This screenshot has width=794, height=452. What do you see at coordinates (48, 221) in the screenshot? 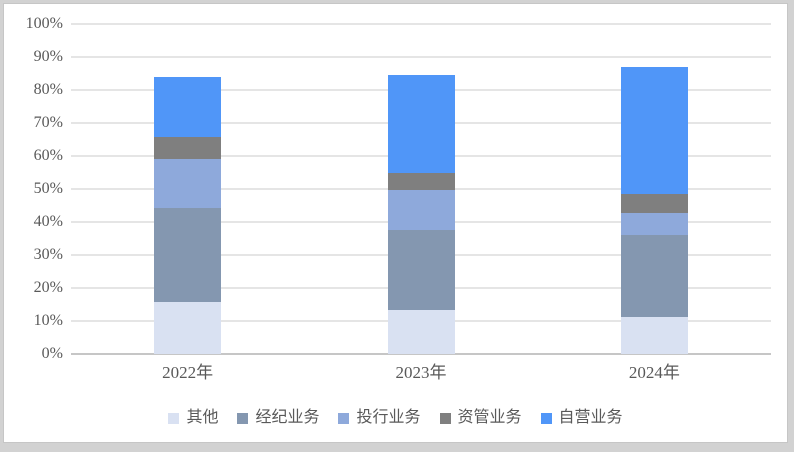
I see `y-axis-tick-label: 40%` at bounding box center [48, 221].